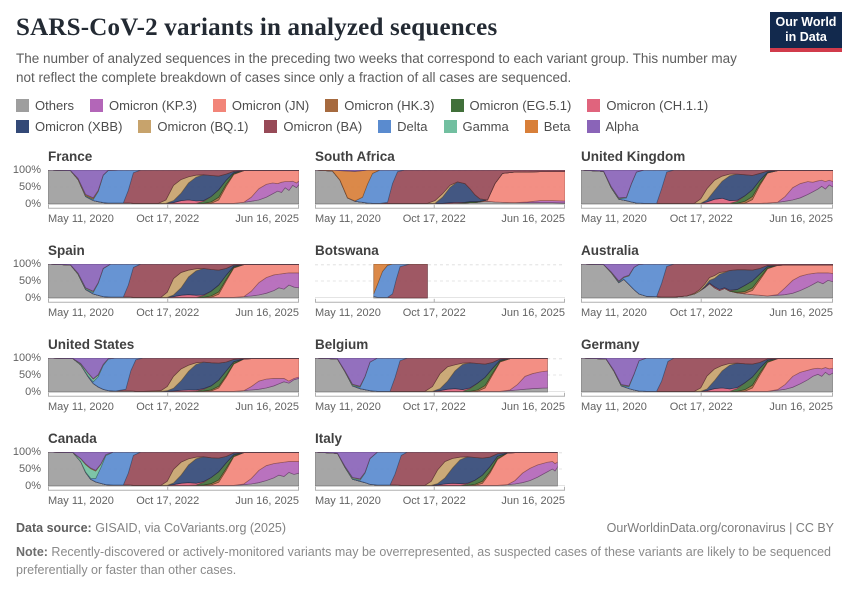 The image size is (850, 600). What do you see at coordinates (593, 127) in the screenshot?
I see `legend-swatch-alpha` at bounding box center [593, 127].